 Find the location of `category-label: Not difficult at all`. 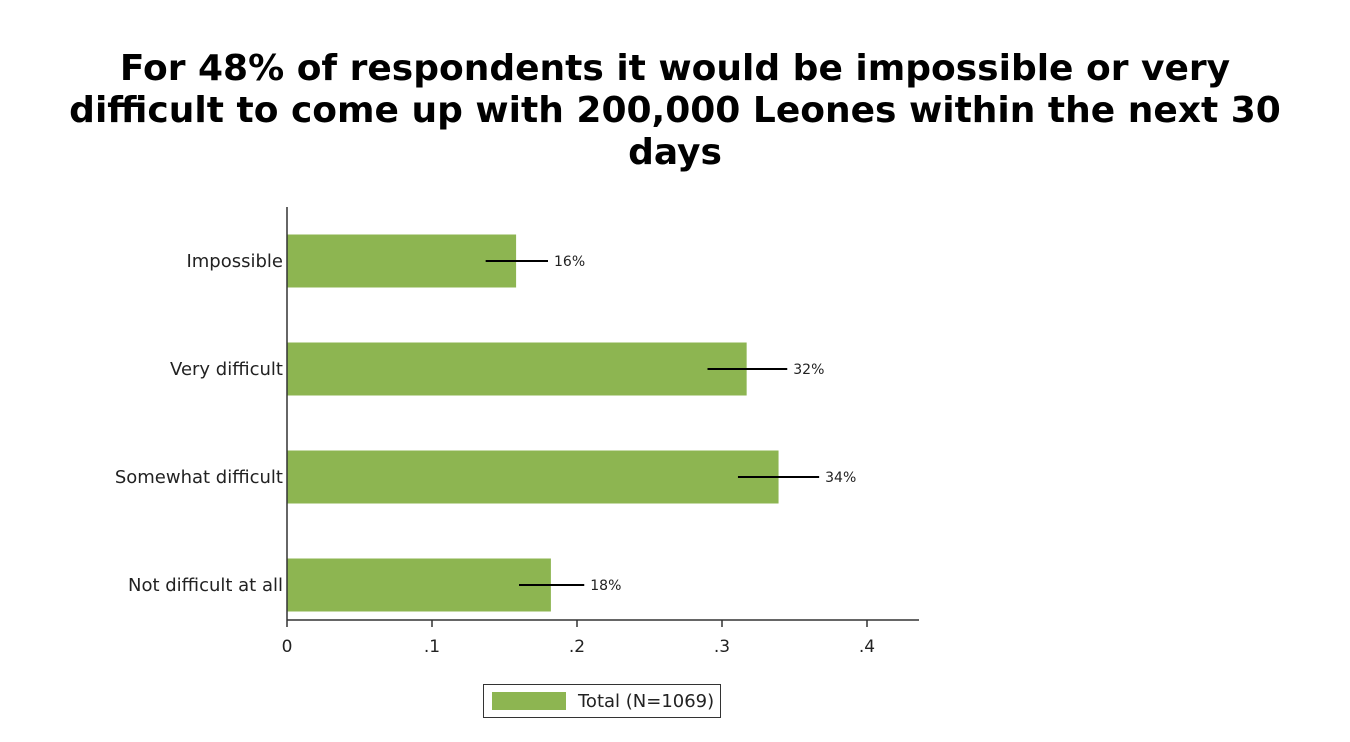

category-label: Not difficult at all is located at coordinates (205, 585).